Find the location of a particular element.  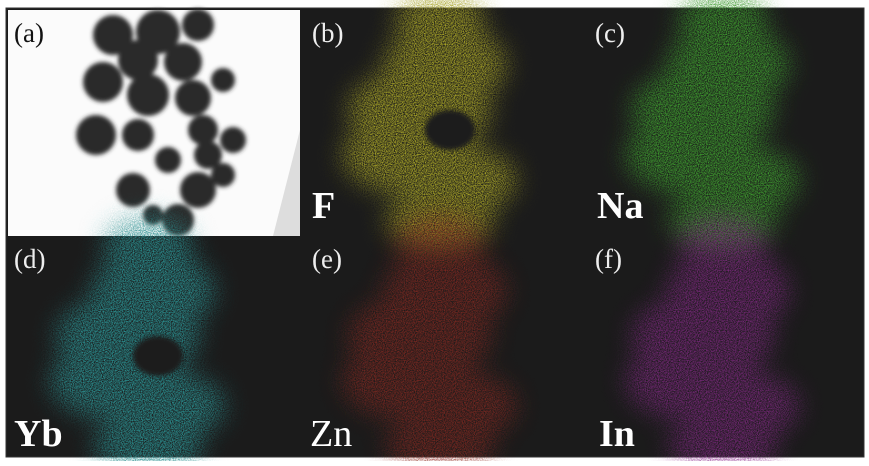

panel-label: (a) is located at coordinates (29, 33).